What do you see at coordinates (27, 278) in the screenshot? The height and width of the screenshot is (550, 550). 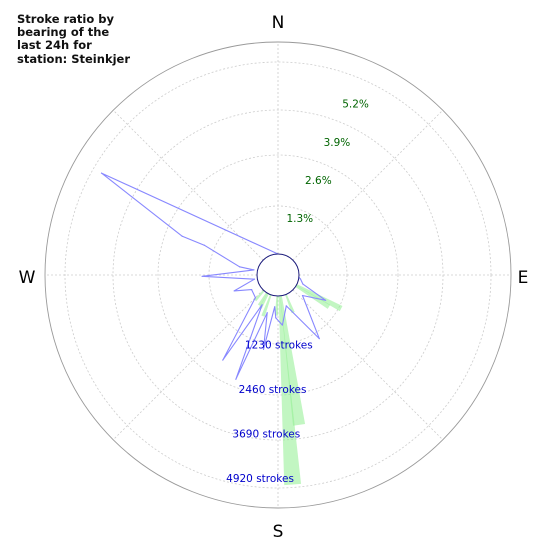 I see `direction-west: W` at bounding box center [27, 278].